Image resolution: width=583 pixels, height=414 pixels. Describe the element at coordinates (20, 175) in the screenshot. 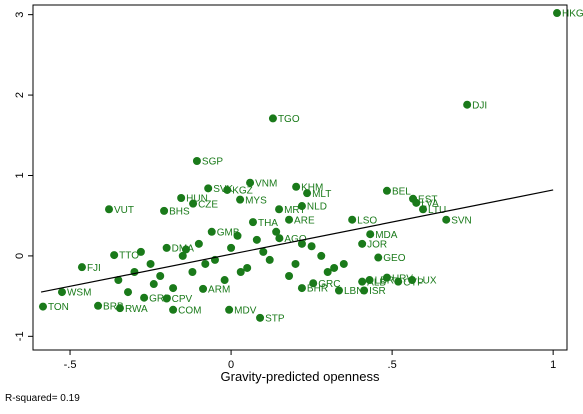

I see `y-tick-label: 1` at that location.